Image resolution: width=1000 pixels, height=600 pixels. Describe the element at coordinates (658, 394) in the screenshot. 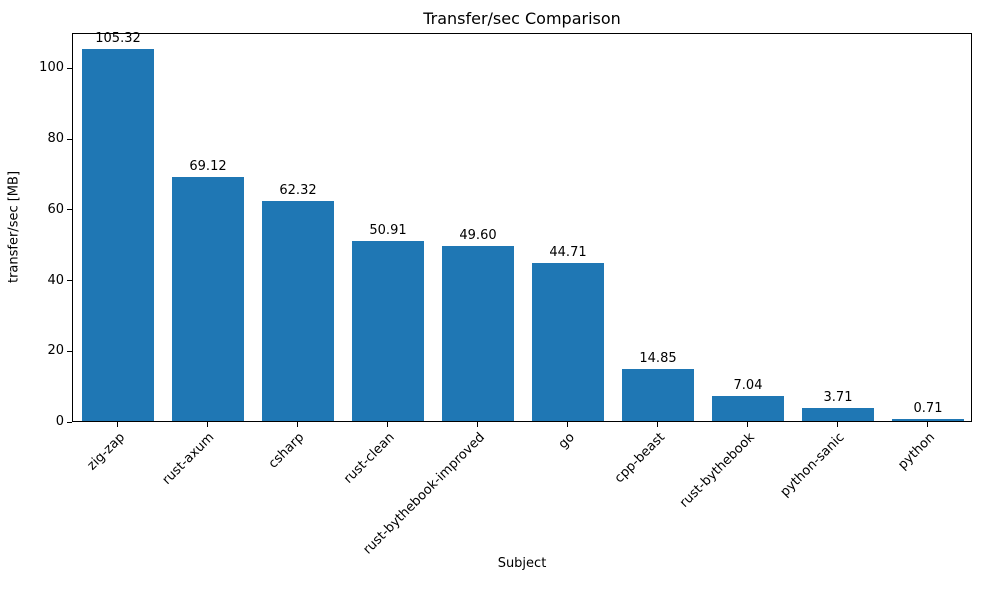

I see `bar-cpp-beast` at that location.